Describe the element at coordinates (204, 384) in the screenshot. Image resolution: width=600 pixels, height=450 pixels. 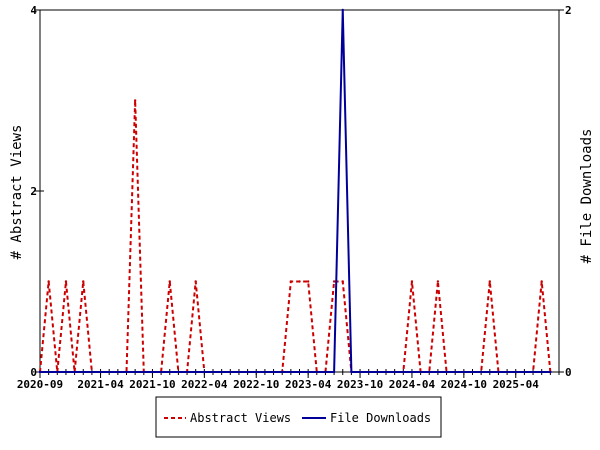
I see `x-tick-label: 2022-04` at that location.